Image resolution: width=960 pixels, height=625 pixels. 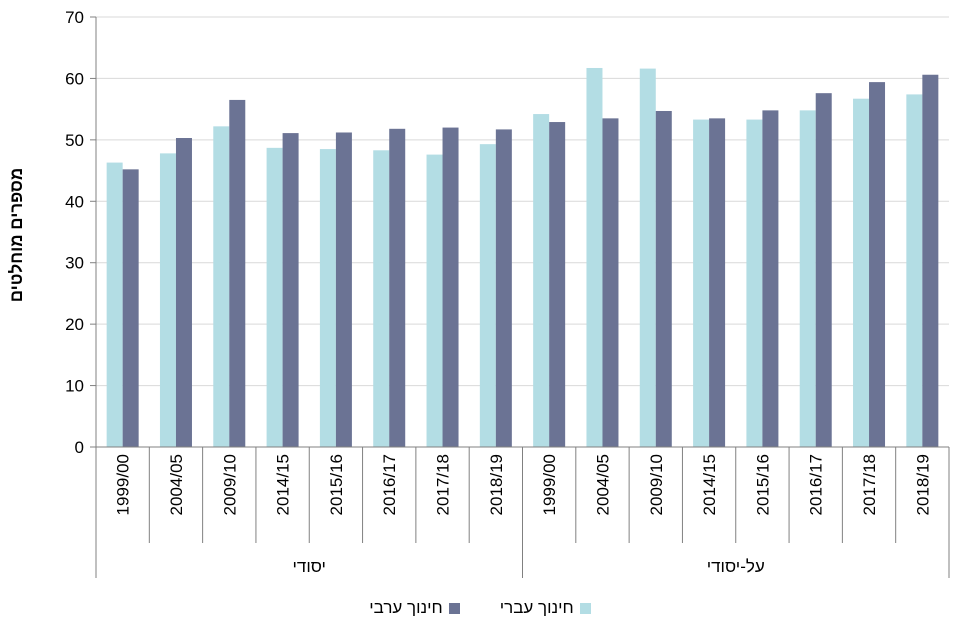 What do you see at coordinates (74, 386) in the screenshot?
I see `y-tick-label: 10` at bounding box center [74, 386].